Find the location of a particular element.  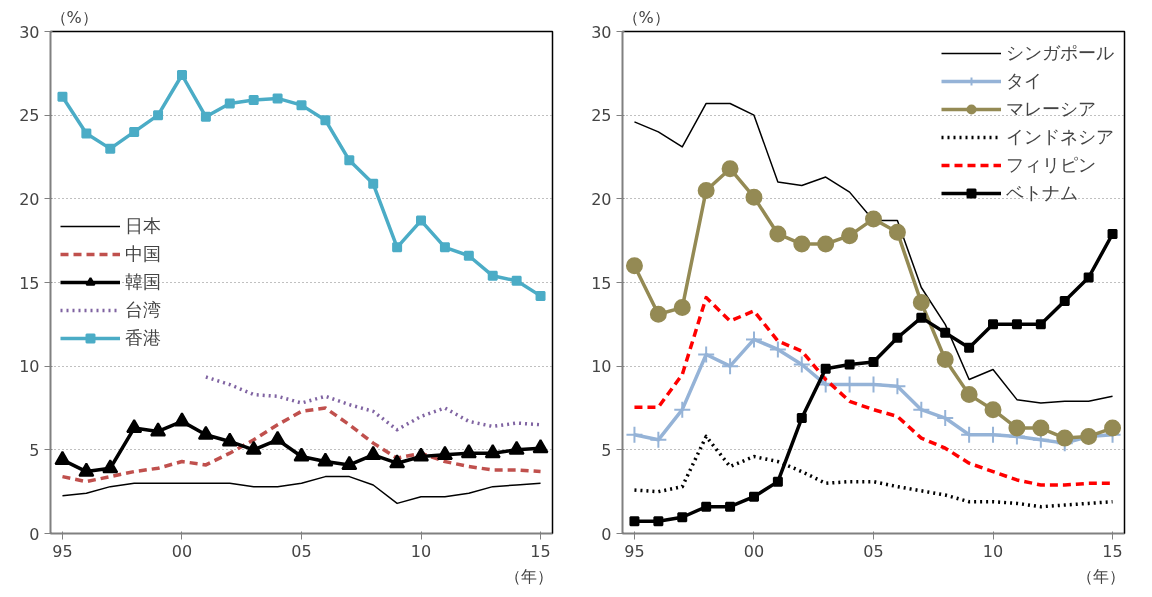

legend-label: シンガポール is located at coordinates (1060, 53).